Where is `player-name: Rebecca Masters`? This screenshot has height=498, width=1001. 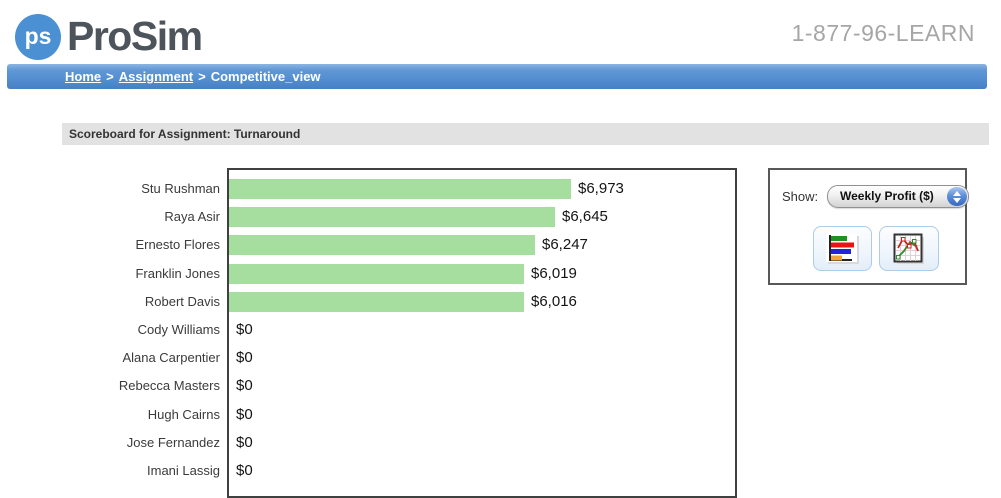 player-name: Rebecca Masters is located at coordinates (169, 386).